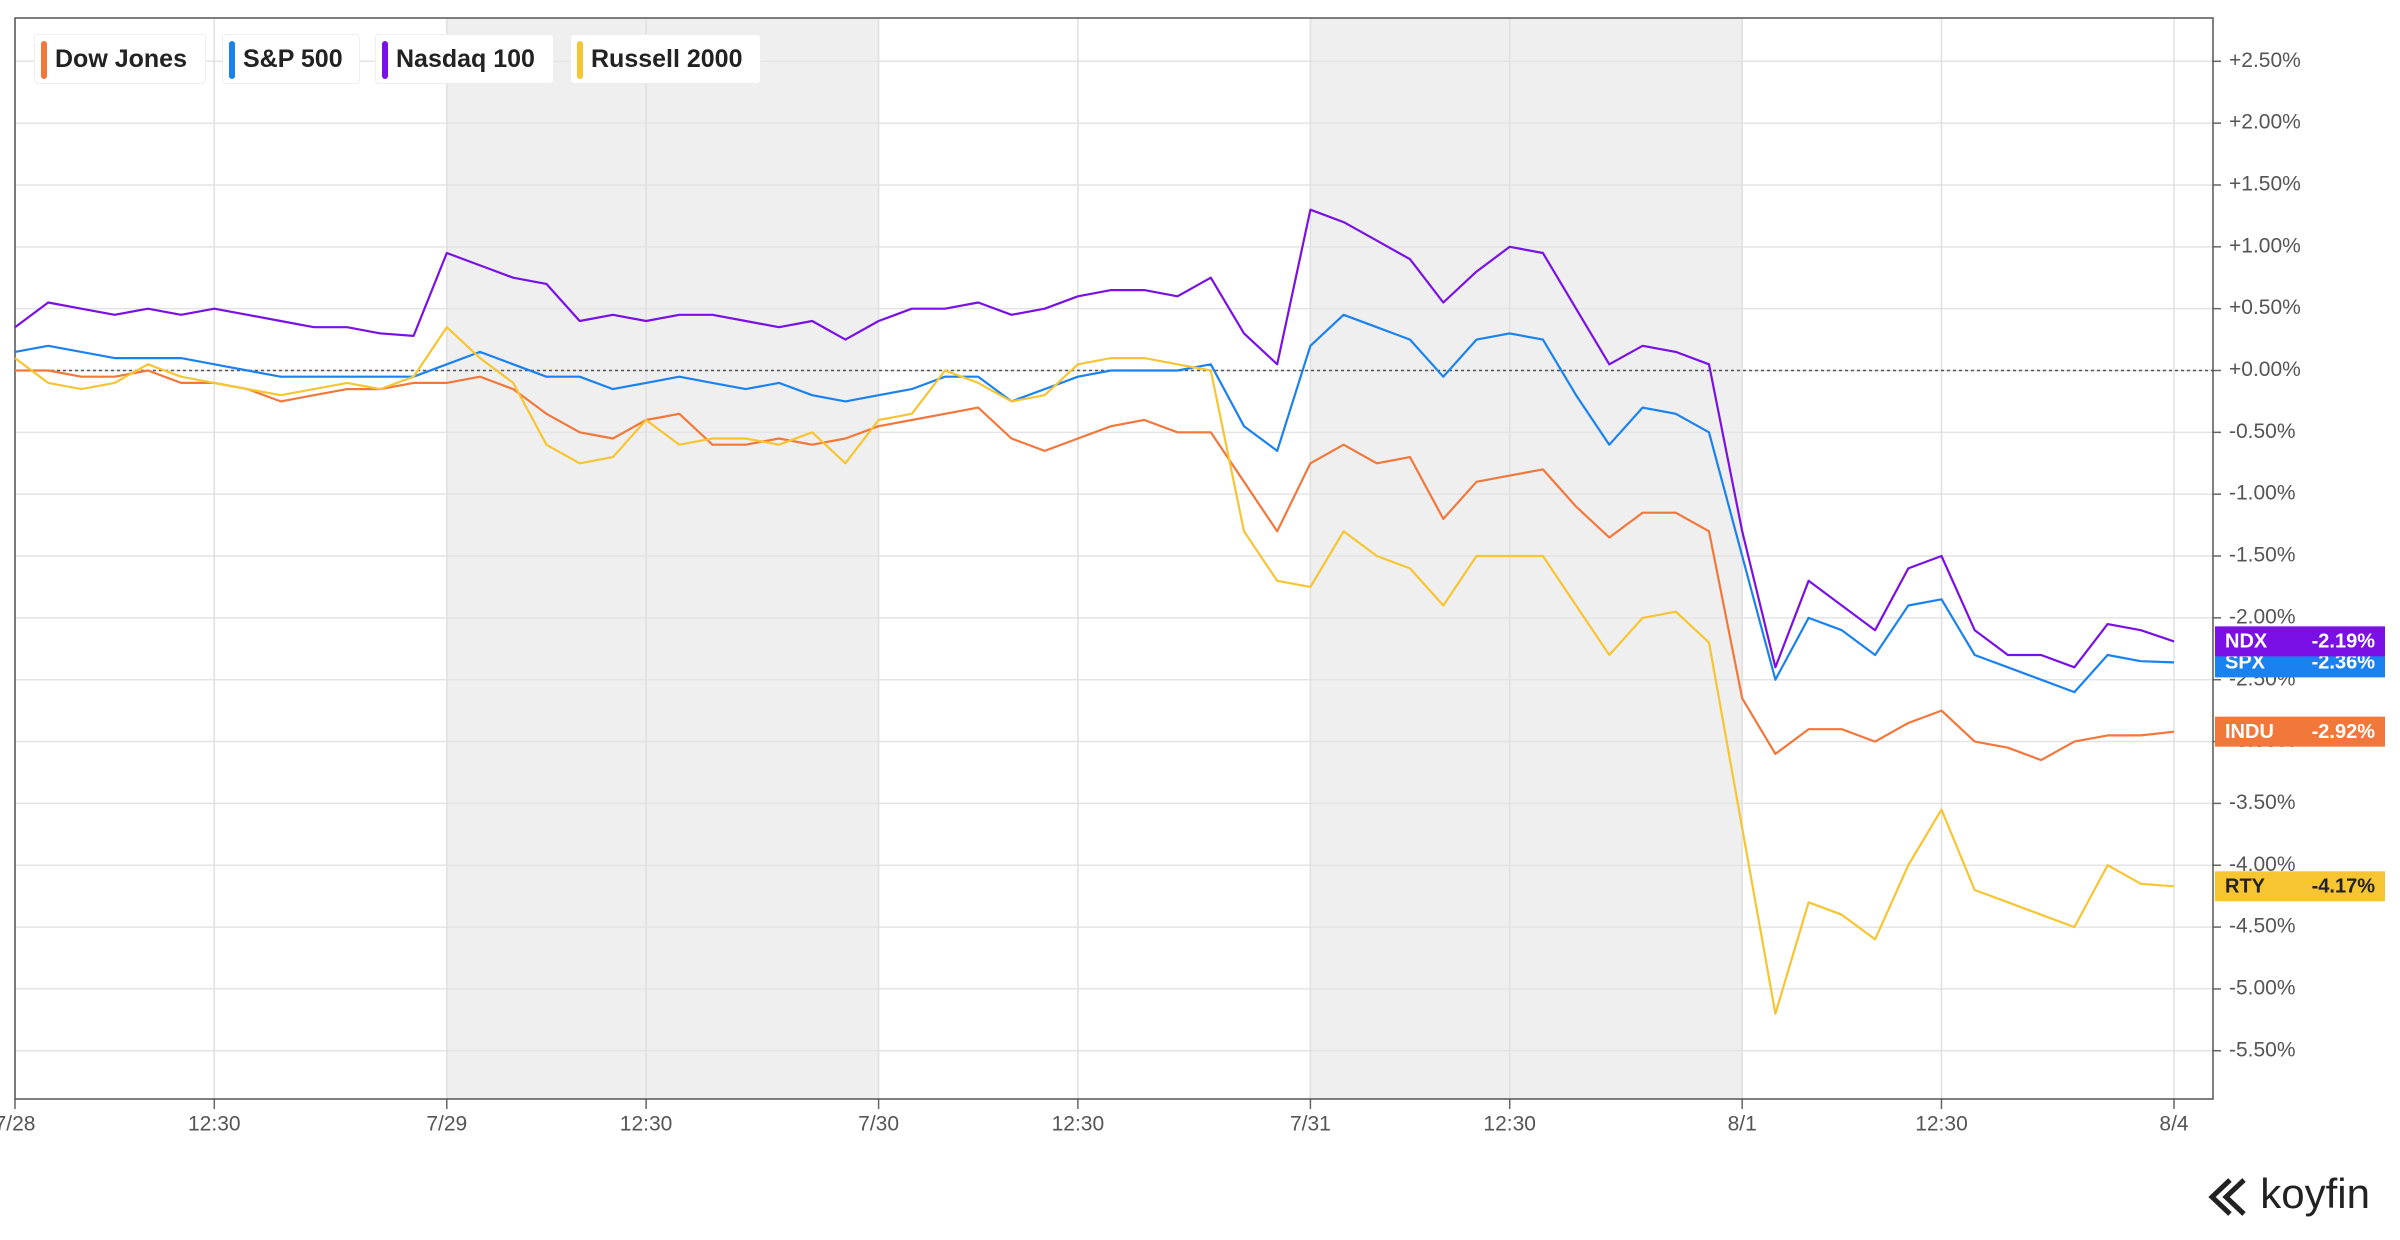 The height and width of the screenshot is (1240, 2400). What do you see at coordinates (2265, 60) in the screenshot?
I see `y-tick-label: +2.50%` at bounding box center [2265, 60].